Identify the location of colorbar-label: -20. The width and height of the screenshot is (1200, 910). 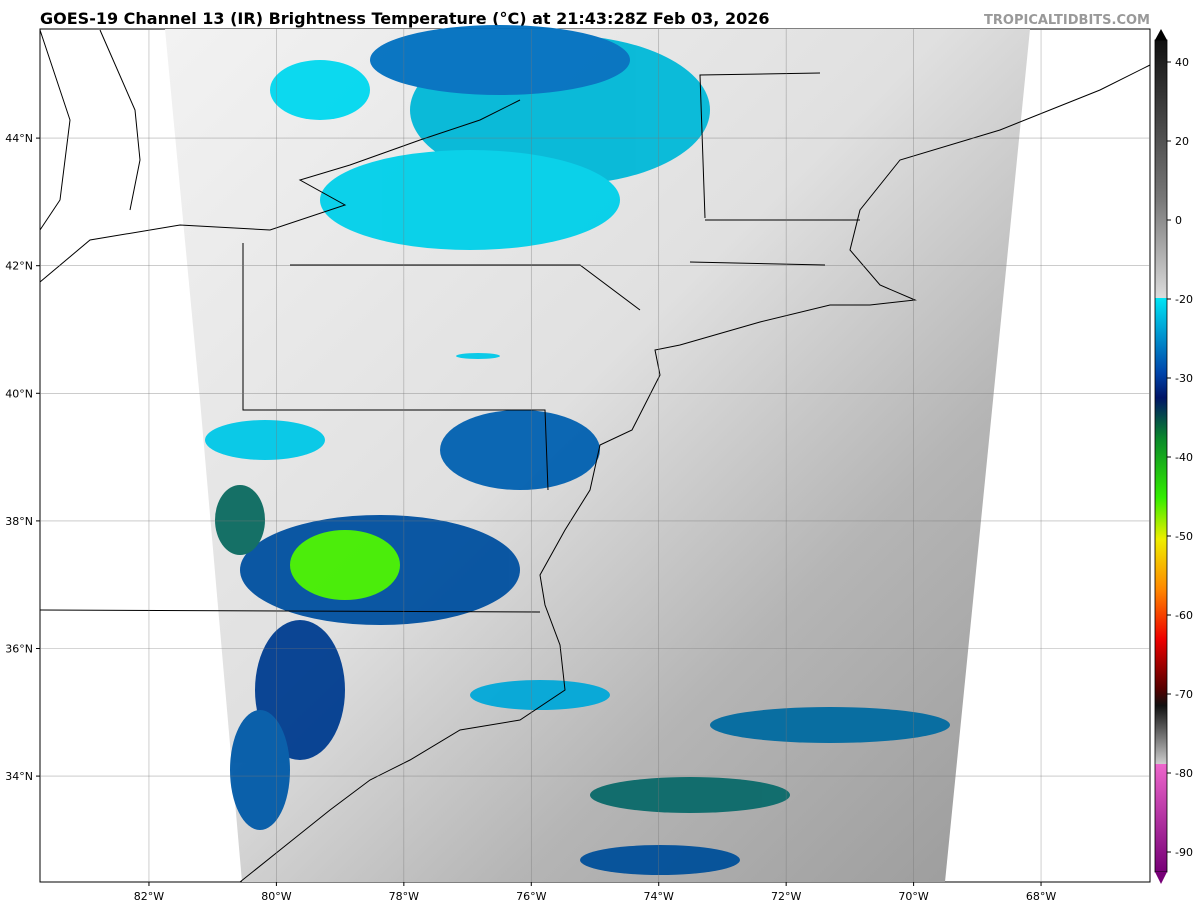
(1184, 299).